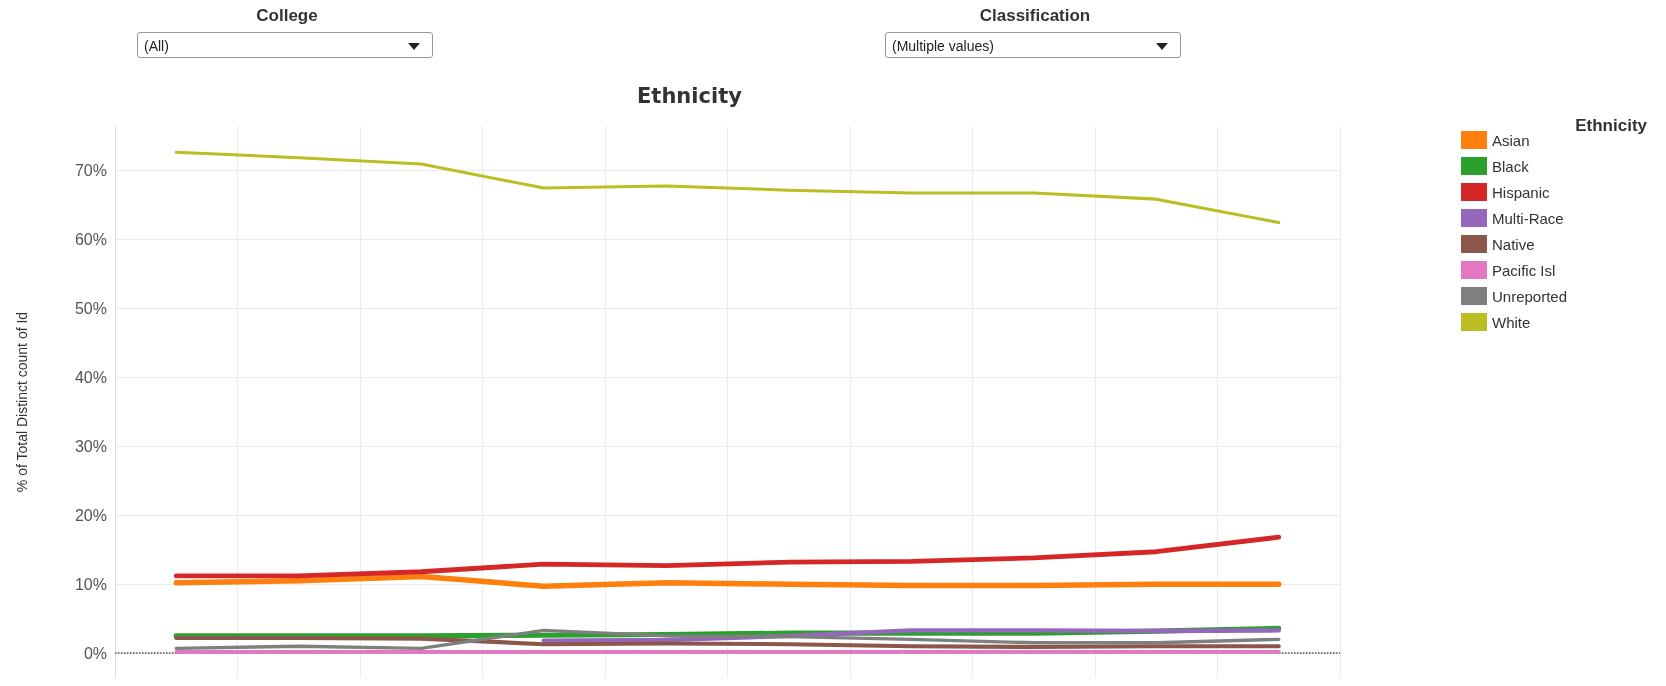 This screenshot has height=686, width=1666. What do you see at coordinates (1511, 140) in the screenshot?
I see `legend-label: Asian` at bounding box center [1511, 140].